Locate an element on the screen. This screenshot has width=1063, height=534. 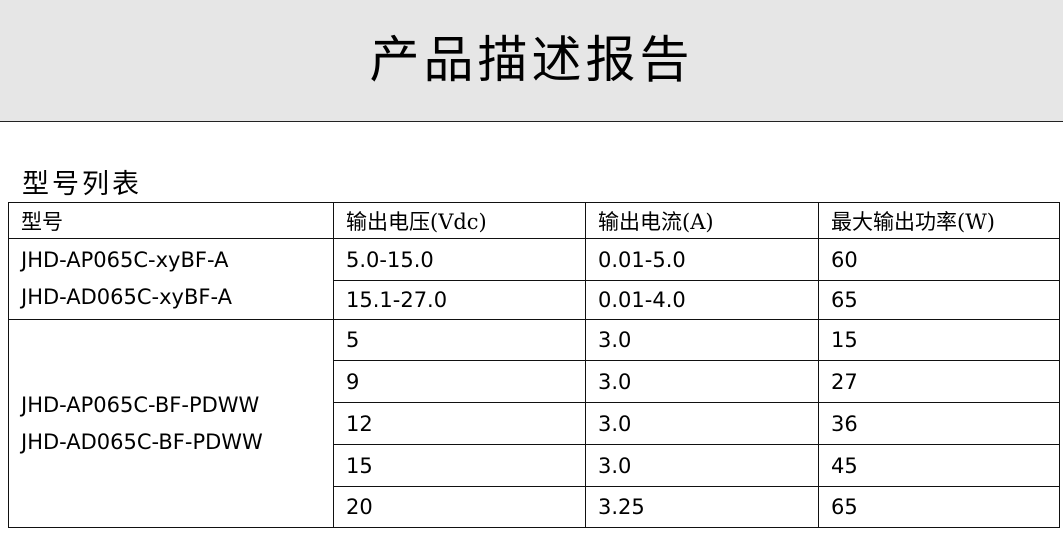
table-row: 12 3.0 36 is located at coordinates (534, 423).